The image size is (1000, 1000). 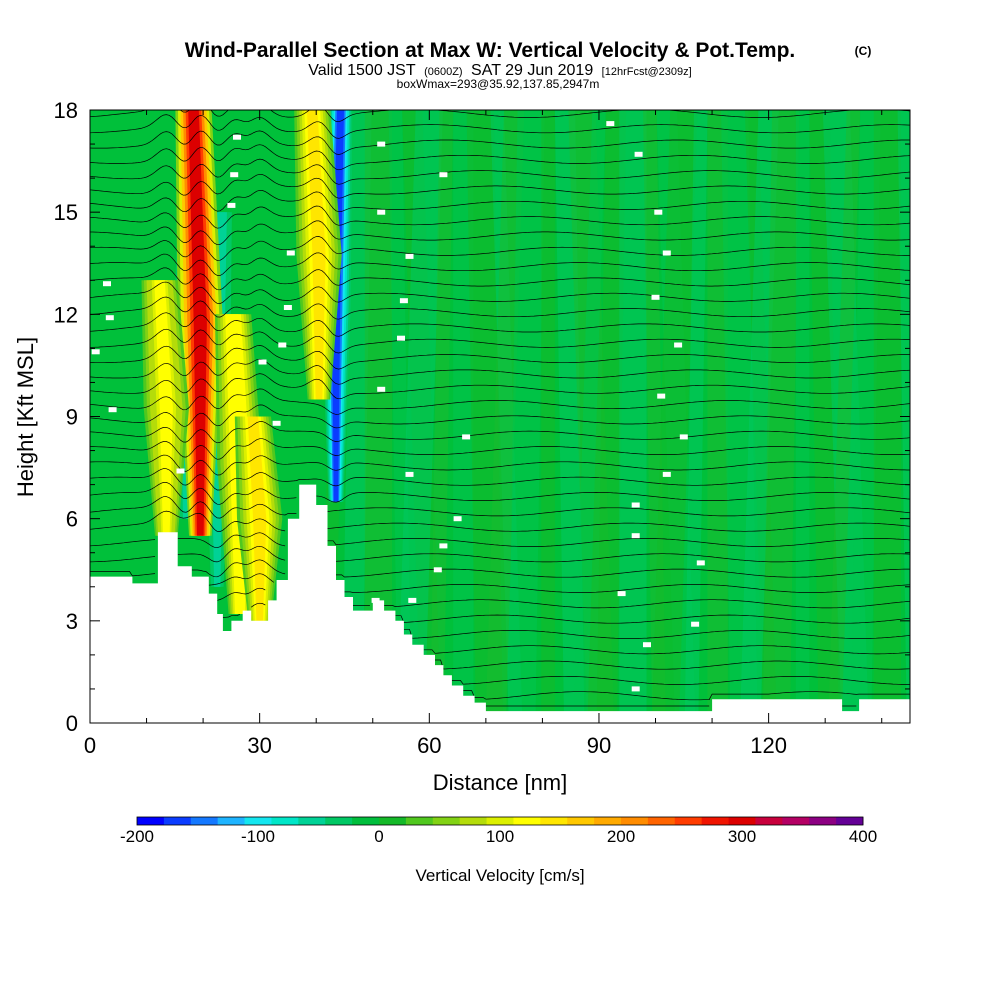 I want to click on x-axis-label: Distance [nm], so click(x=500, y=782).